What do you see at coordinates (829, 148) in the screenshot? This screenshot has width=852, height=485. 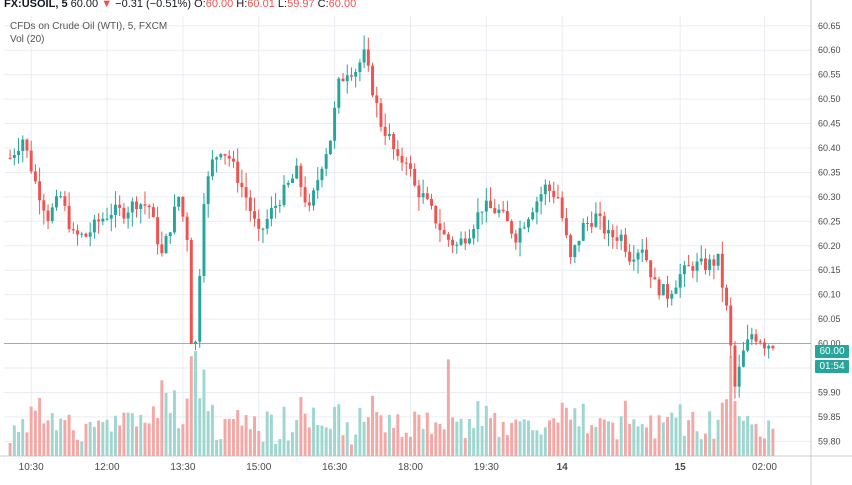 I see `y-tick-label: 60.40` at bounding box center [829, 148].